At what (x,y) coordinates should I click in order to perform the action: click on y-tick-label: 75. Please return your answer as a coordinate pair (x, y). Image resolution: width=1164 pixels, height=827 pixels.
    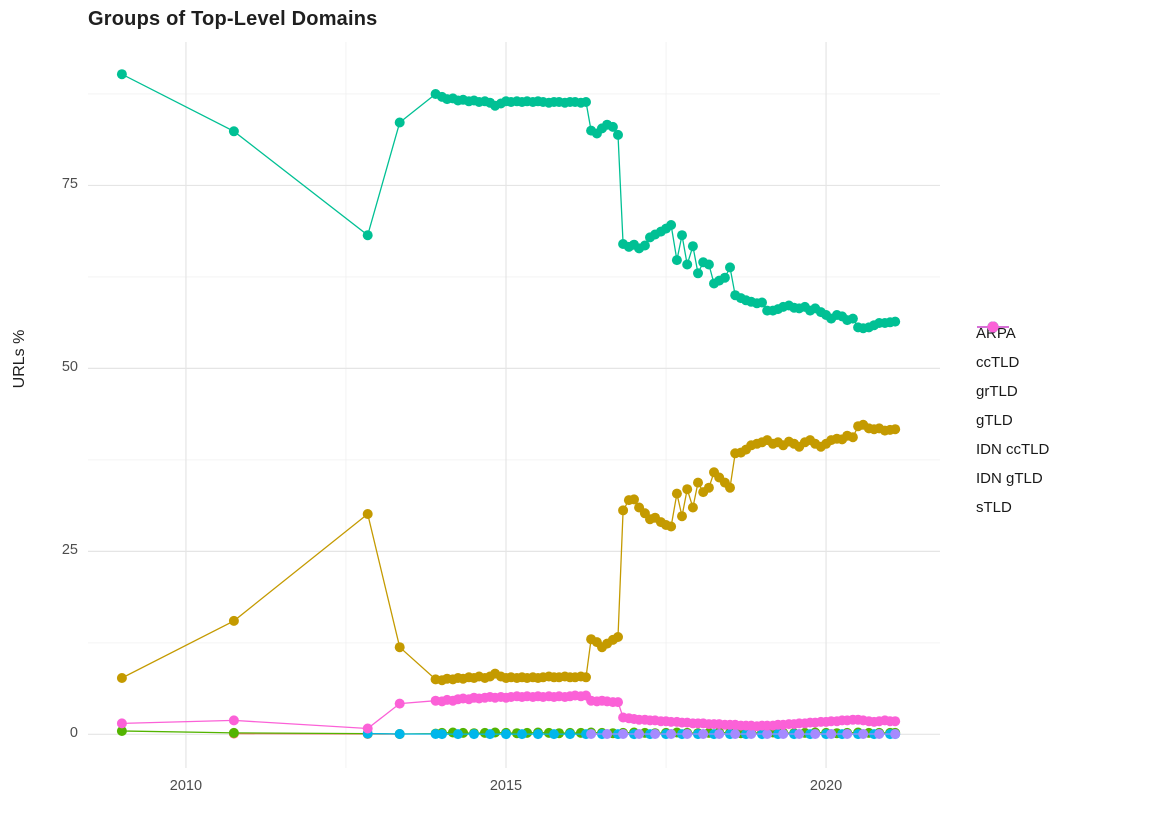
    Looking at the image, I should click on (69, 184).